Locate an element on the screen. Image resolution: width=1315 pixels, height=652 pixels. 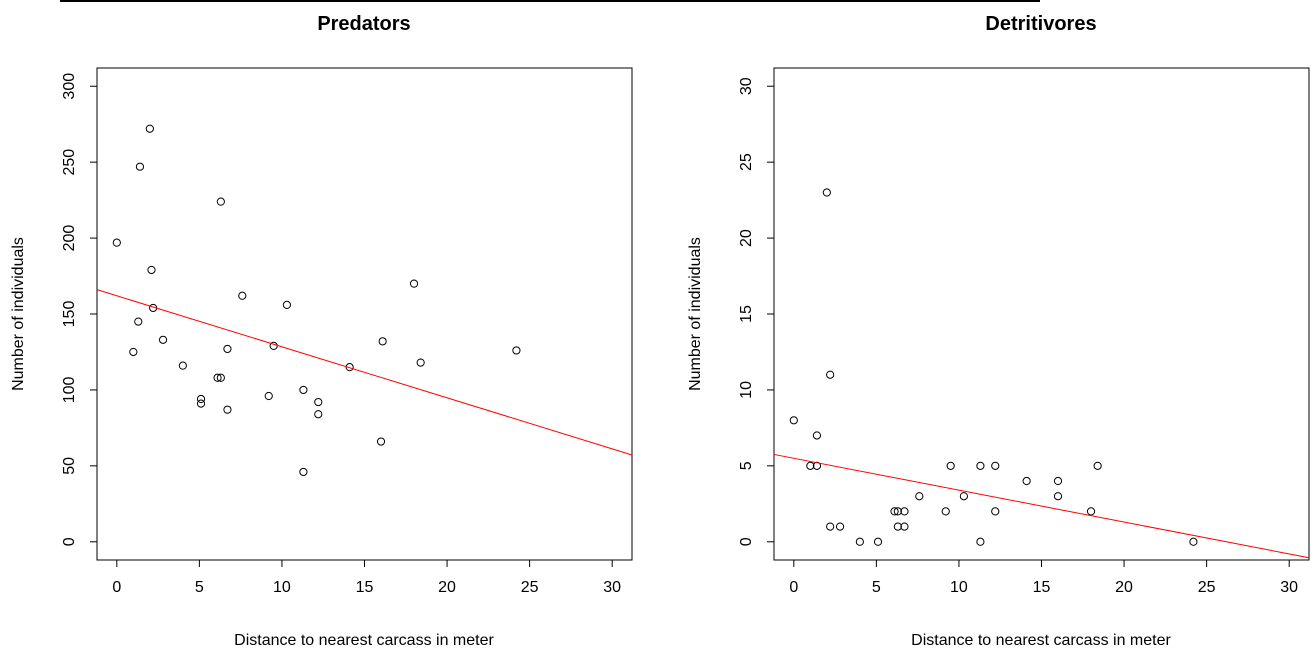
y-tick-label: 10 is located at coordinates (746, 390).